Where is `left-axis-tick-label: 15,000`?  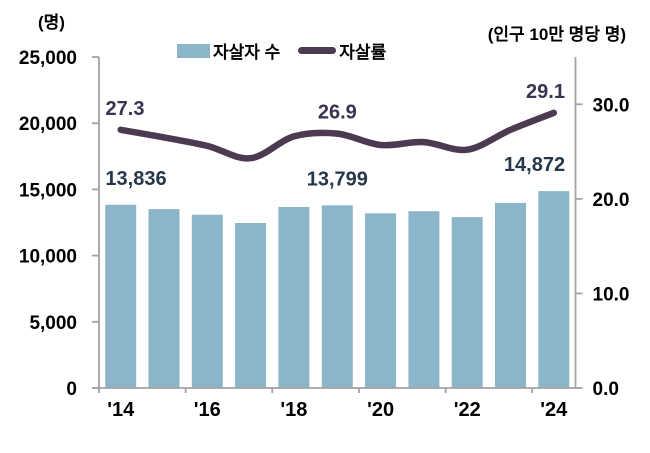 left-axis-tick-label: 15,000 is located at coordinates (48, 190).